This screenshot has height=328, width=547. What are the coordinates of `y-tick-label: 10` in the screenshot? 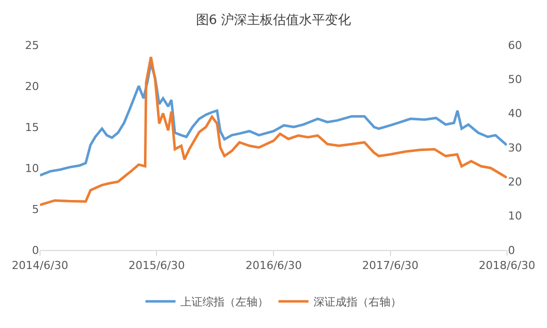 It's located at (32, 168).